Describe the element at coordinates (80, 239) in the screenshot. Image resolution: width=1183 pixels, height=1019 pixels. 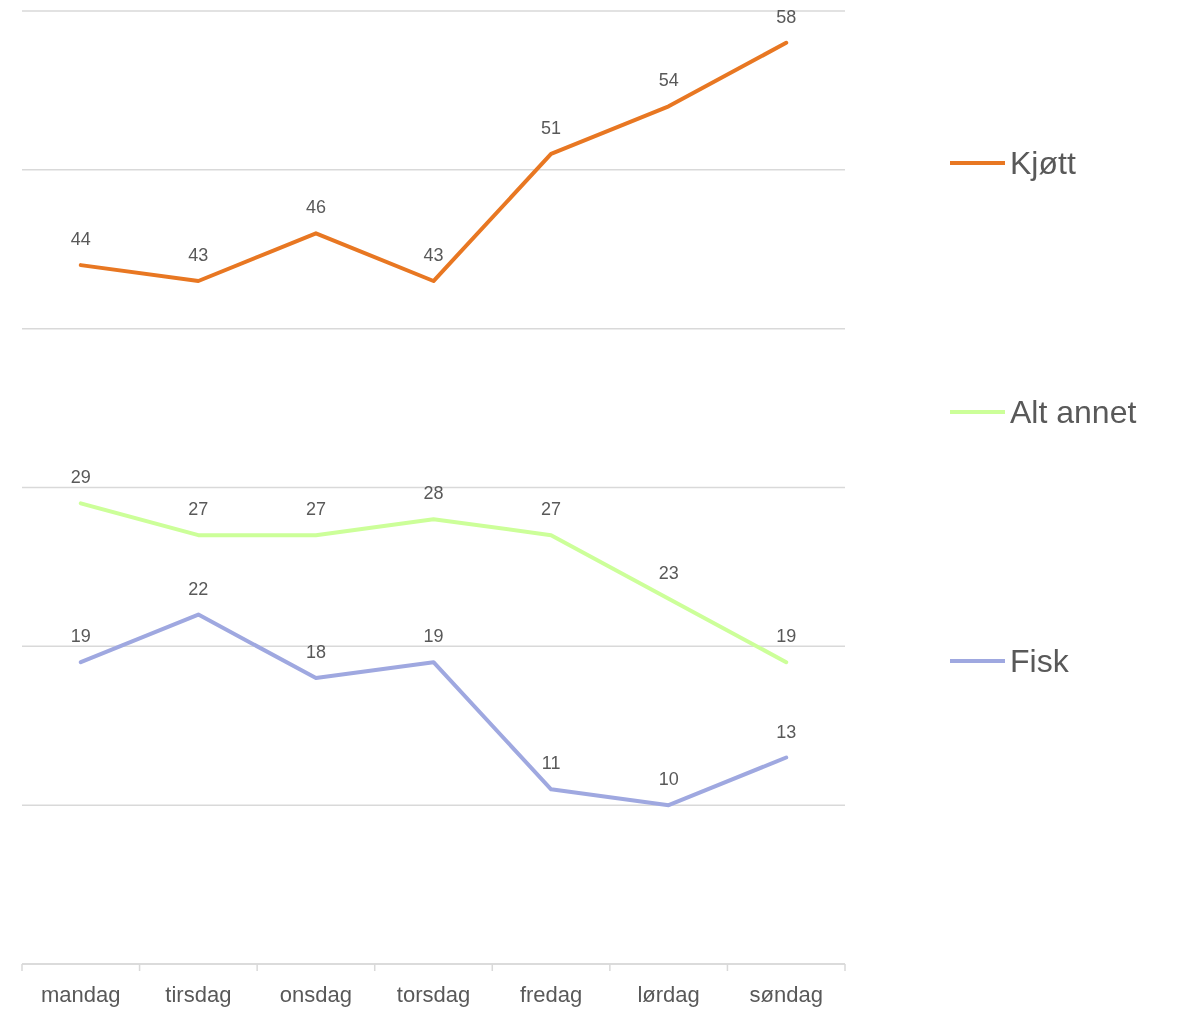
I see `data-label: 44` at that location.